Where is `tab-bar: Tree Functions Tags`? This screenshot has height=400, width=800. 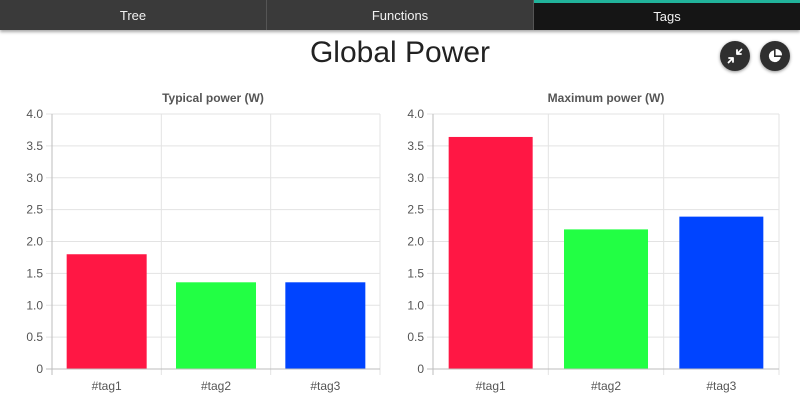
tab-bar: Tree Functions Tags is located at coordinates (400, 15).